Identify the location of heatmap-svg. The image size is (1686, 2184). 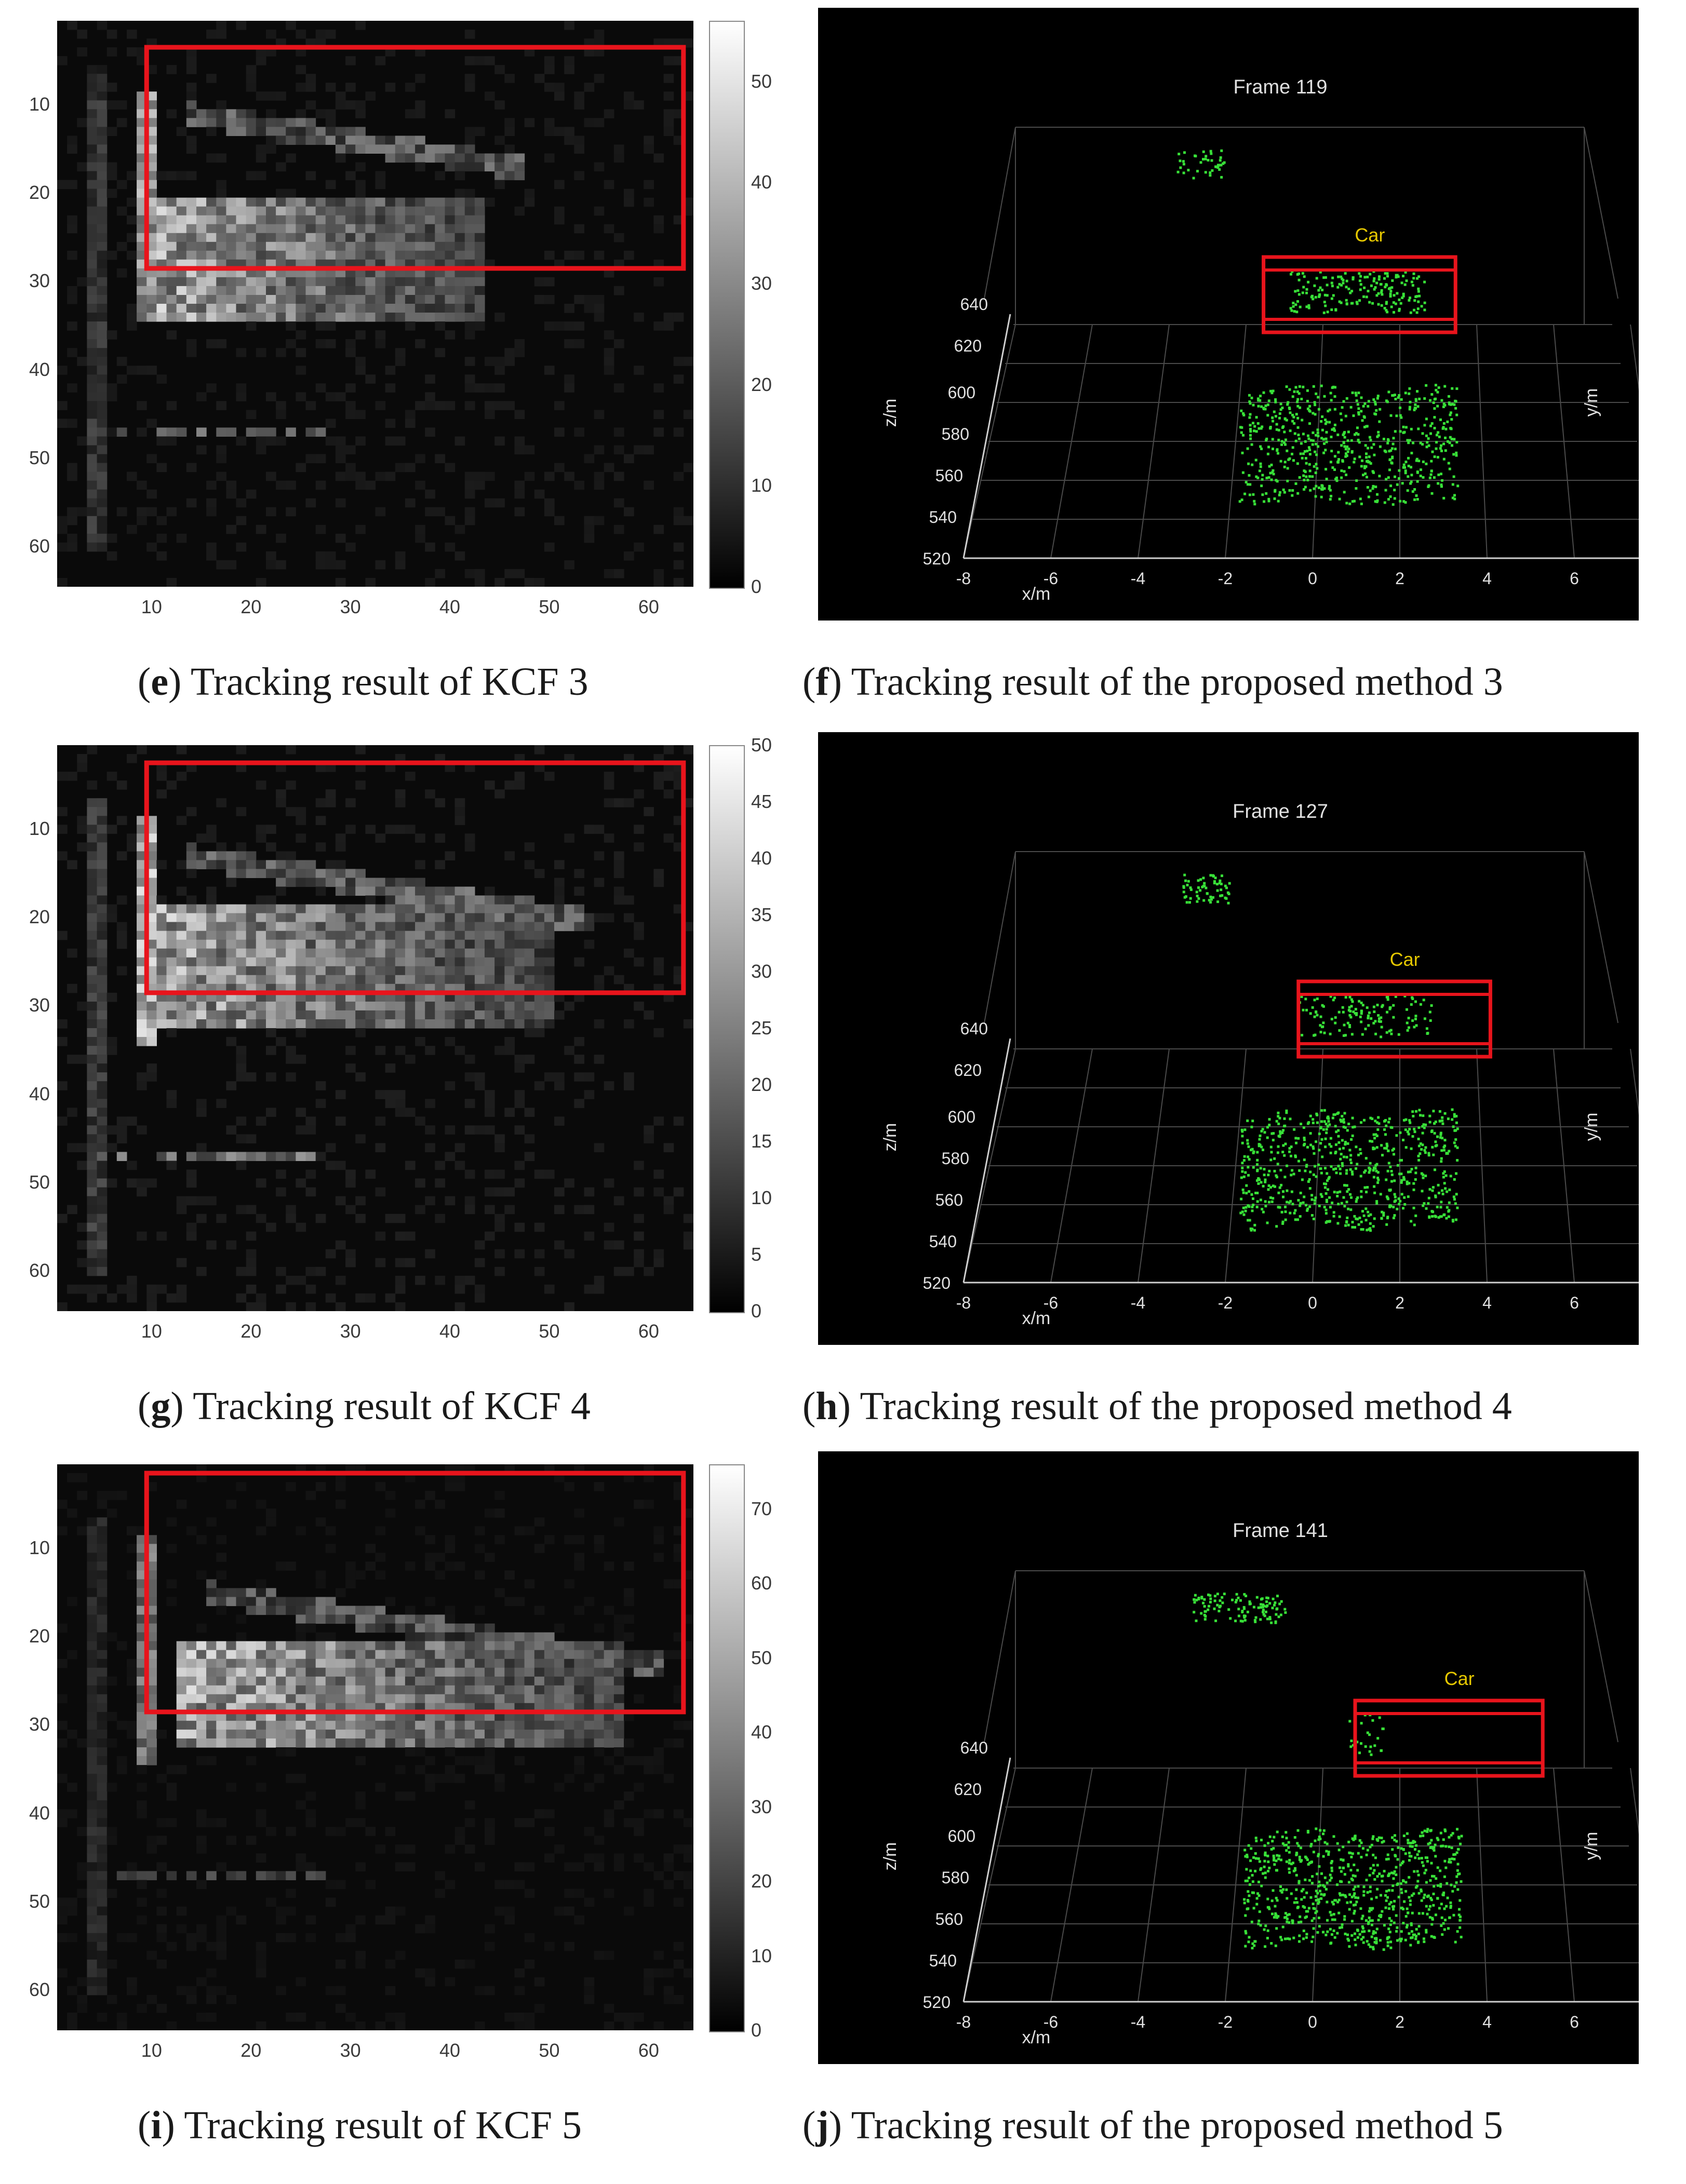
(375, 1028).